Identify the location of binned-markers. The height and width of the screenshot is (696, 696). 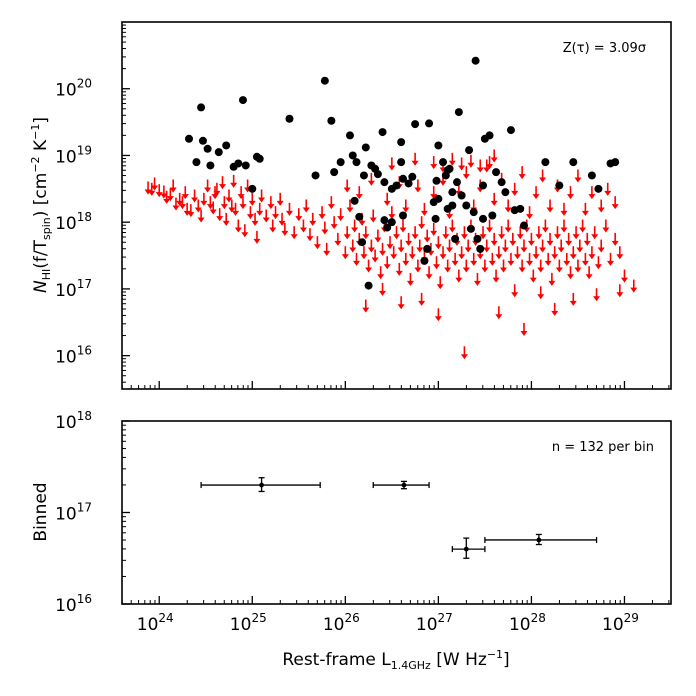
(399, 518).